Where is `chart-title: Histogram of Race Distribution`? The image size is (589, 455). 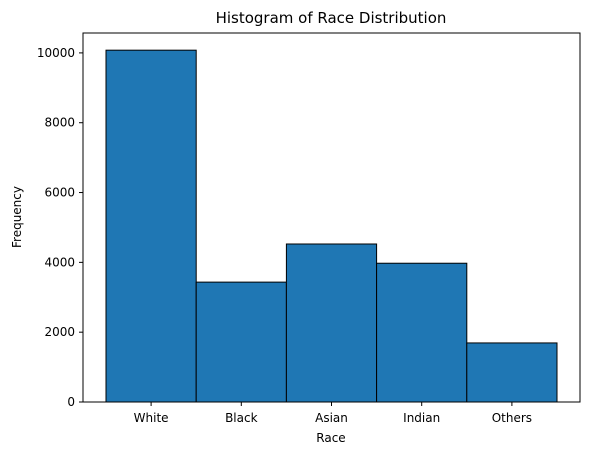
chart-title: Histogram of Race Distribution is located at coordinates (331, 18).